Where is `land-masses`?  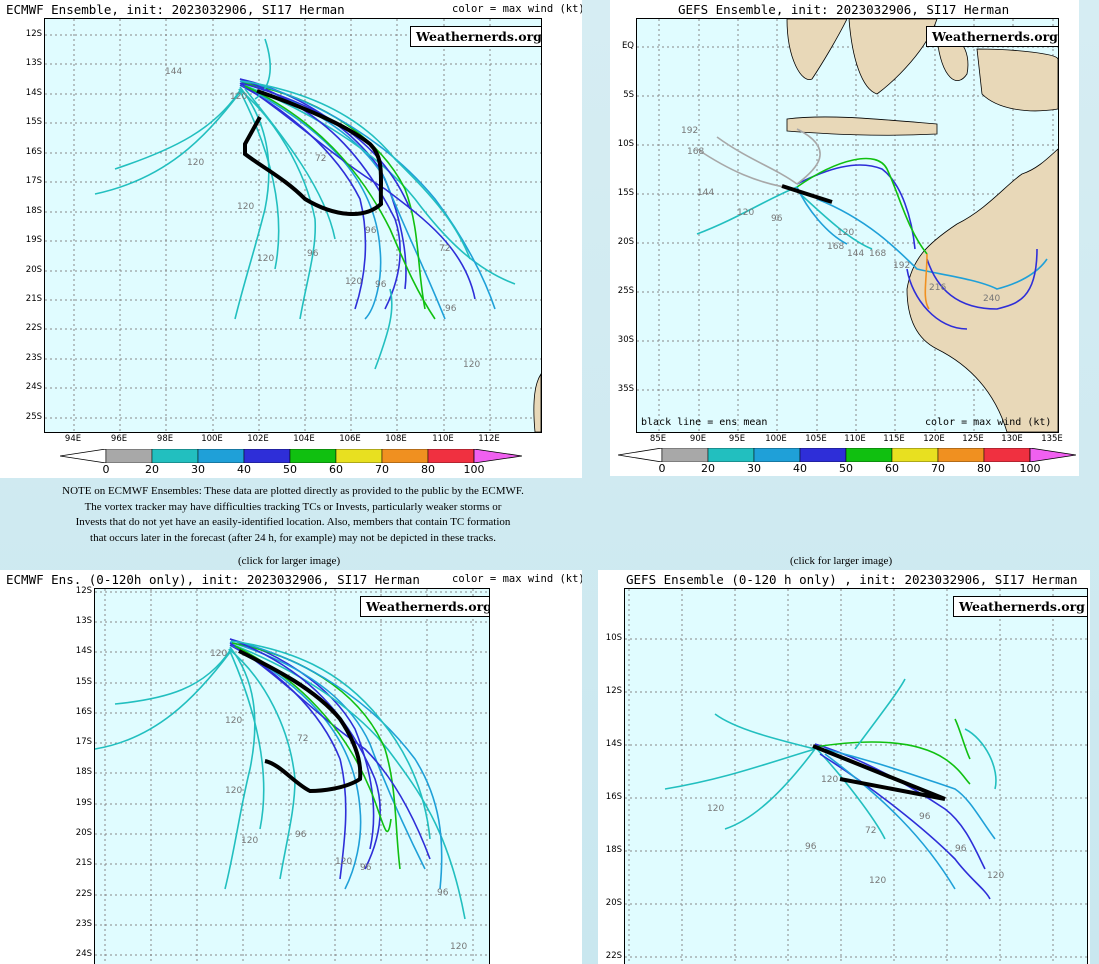 land-masses is located at coordinates (922, 225).